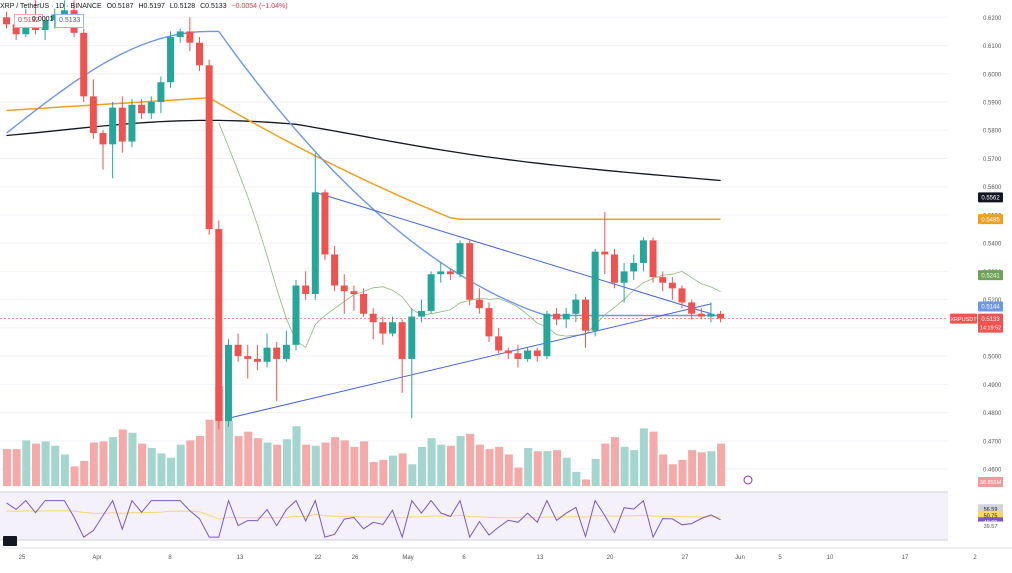 This screenshot has height=573, width=1012. Describe the element at coordinates (748, 480) in the screenshot. I see `alert-icon` at that location.